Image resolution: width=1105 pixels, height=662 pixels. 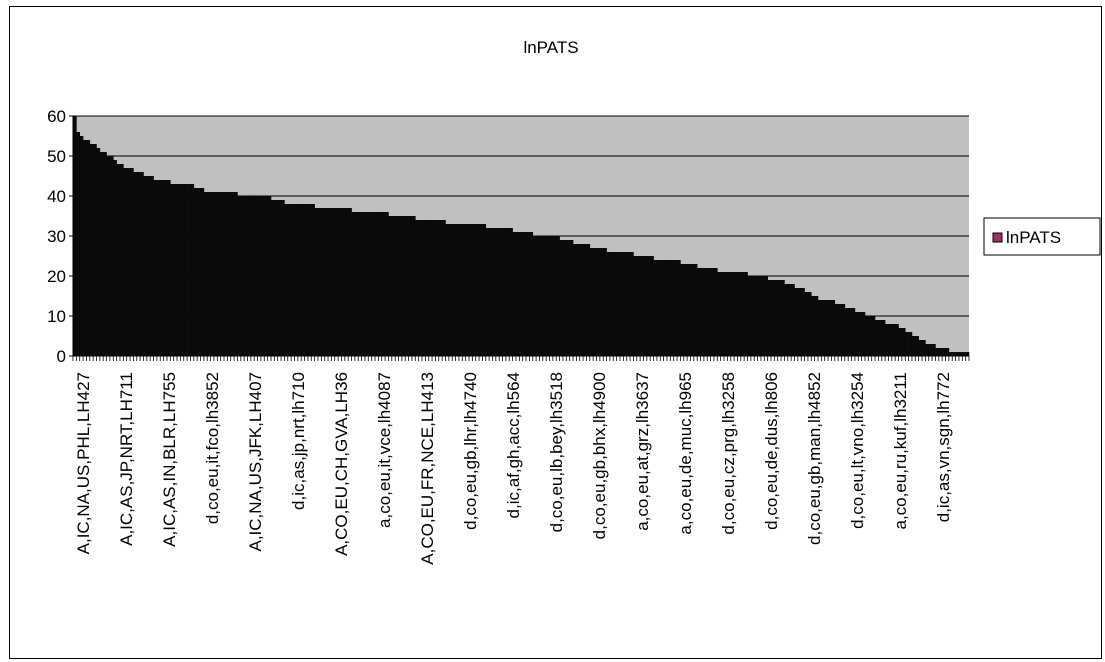 I want to click on x-tick-label: d,co,eu,it,fco,lh3852, so click(x=212, y=448).